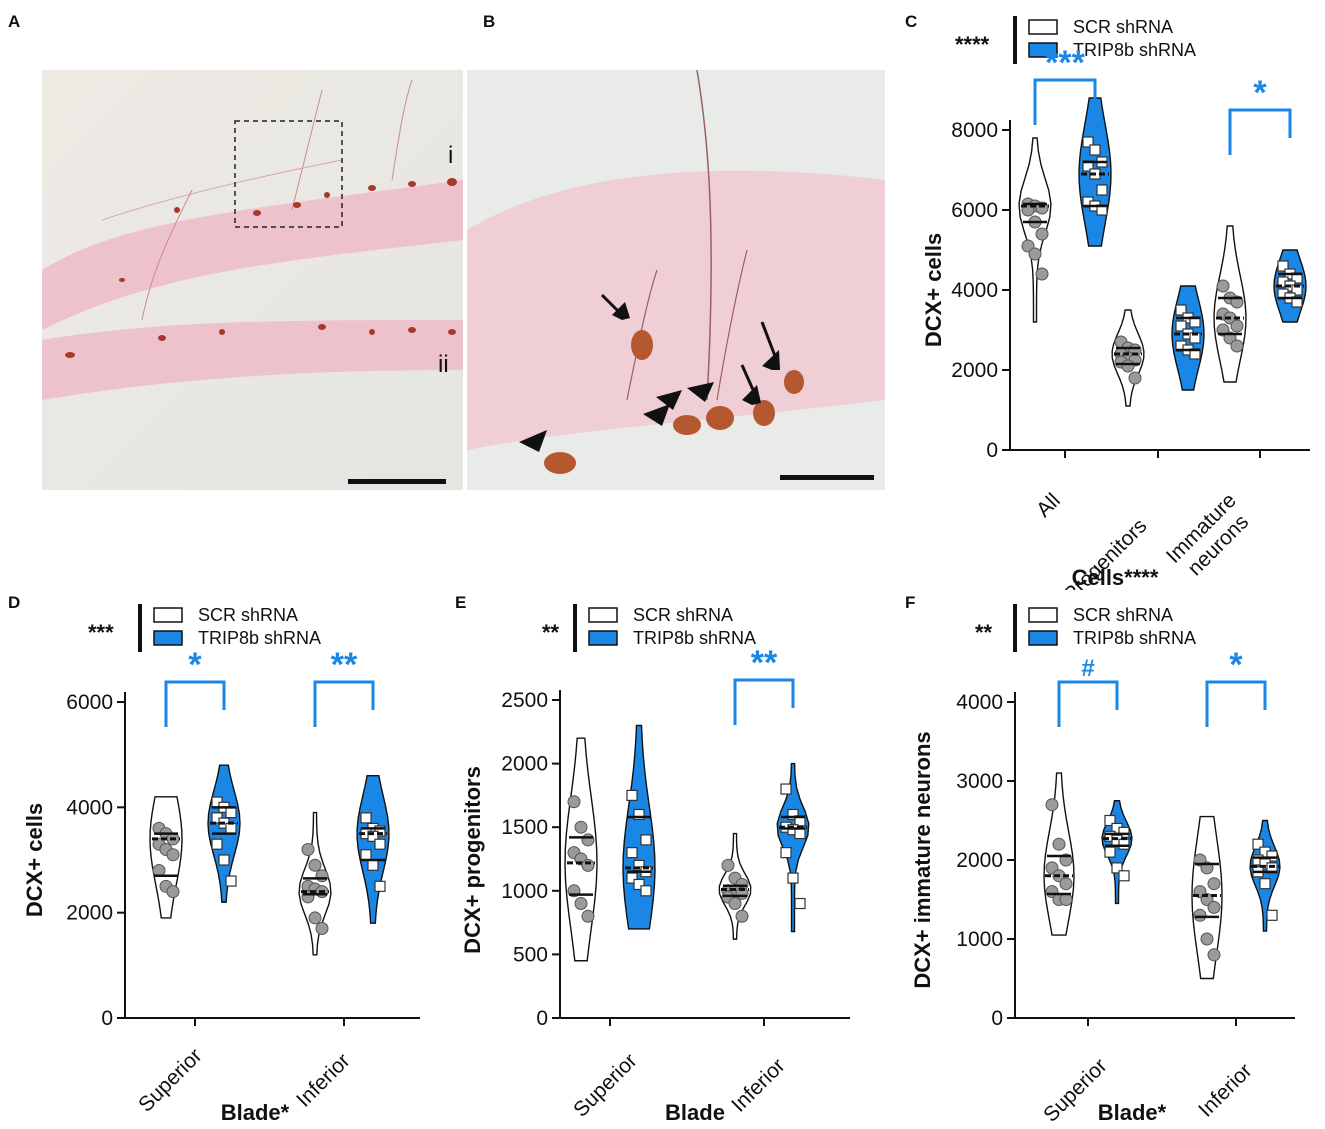  Describe the element at coordinates (979, 781) in the screenshot. I see `y-tick-label-f: 3000` at that location.